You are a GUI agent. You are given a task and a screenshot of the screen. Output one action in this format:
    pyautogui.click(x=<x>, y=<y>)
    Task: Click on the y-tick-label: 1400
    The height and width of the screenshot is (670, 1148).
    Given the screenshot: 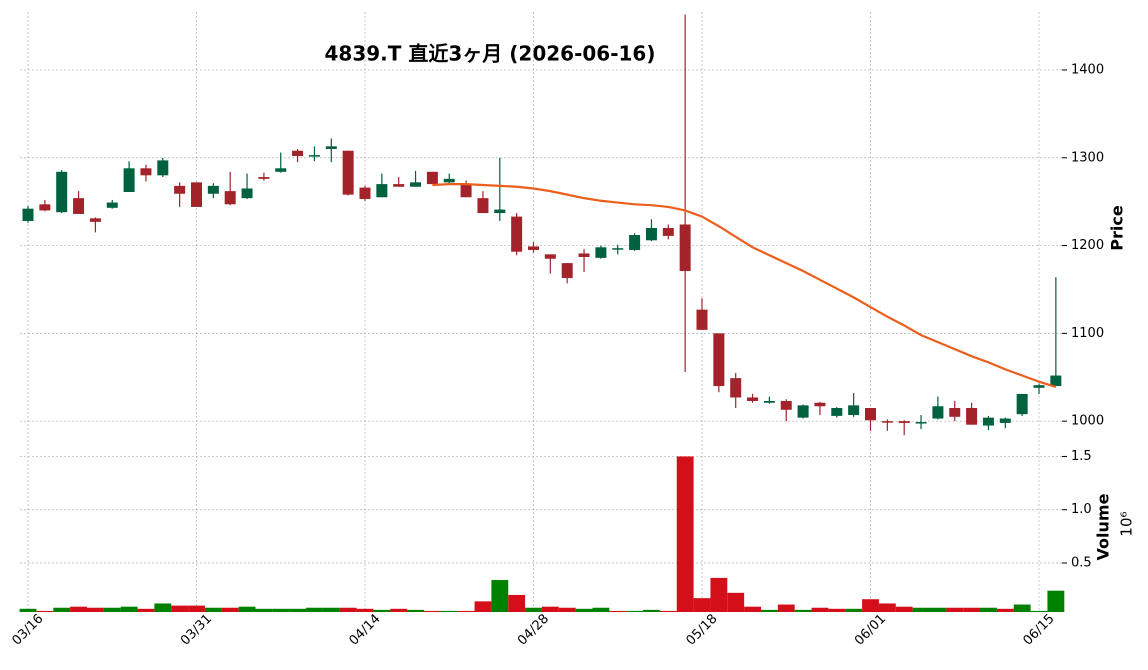 What is the action you would take?
    pyautogui.click(x=1087, y=69)
    